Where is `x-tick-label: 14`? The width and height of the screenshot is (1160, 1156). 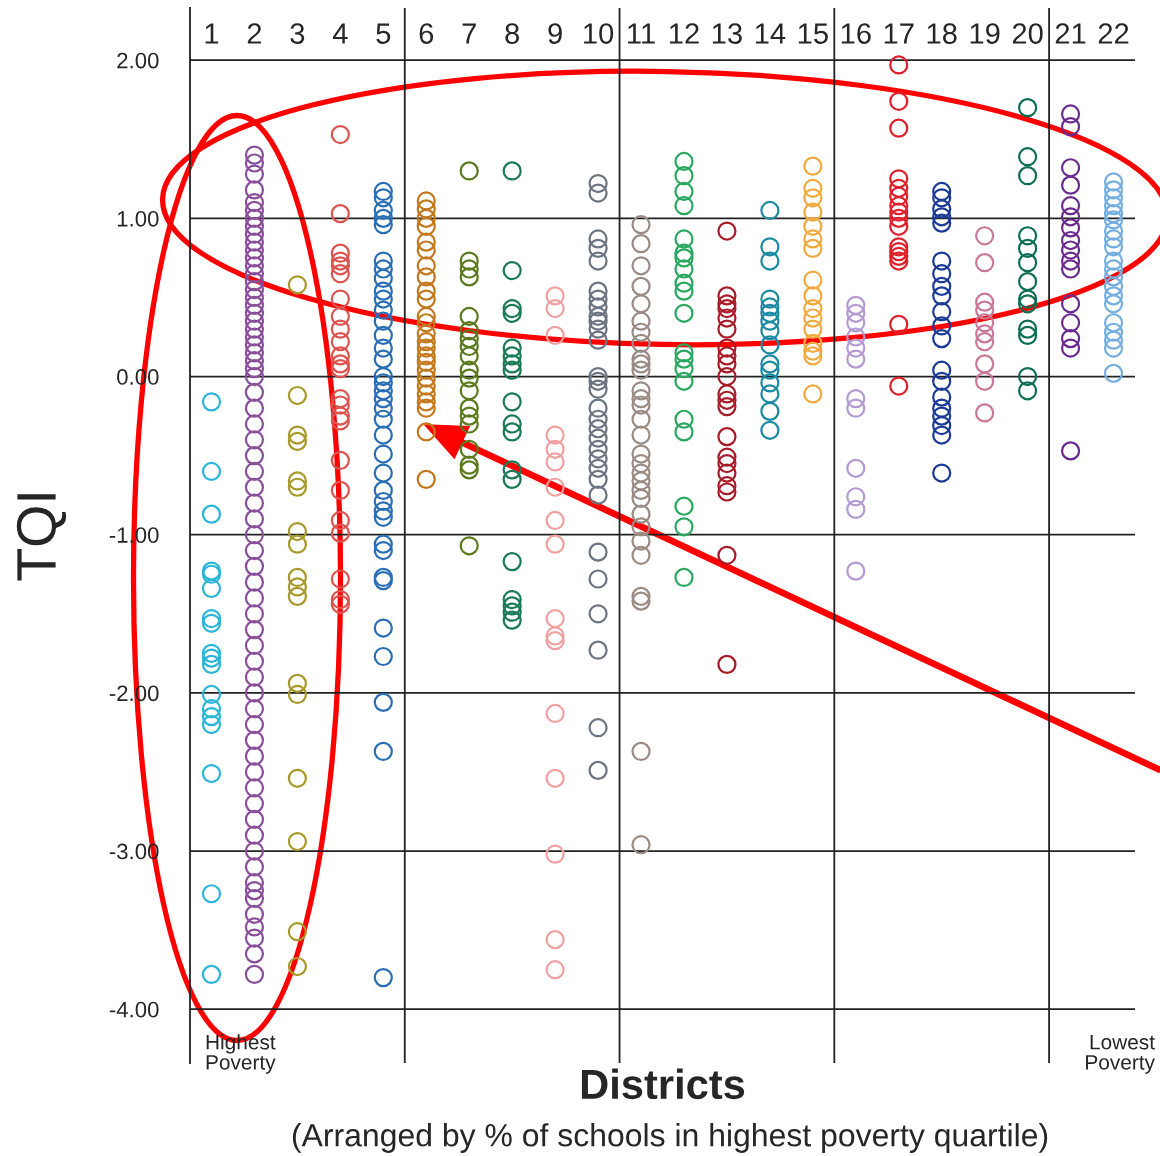
x-tick-label: 14 is located at coordinates (770, 33).